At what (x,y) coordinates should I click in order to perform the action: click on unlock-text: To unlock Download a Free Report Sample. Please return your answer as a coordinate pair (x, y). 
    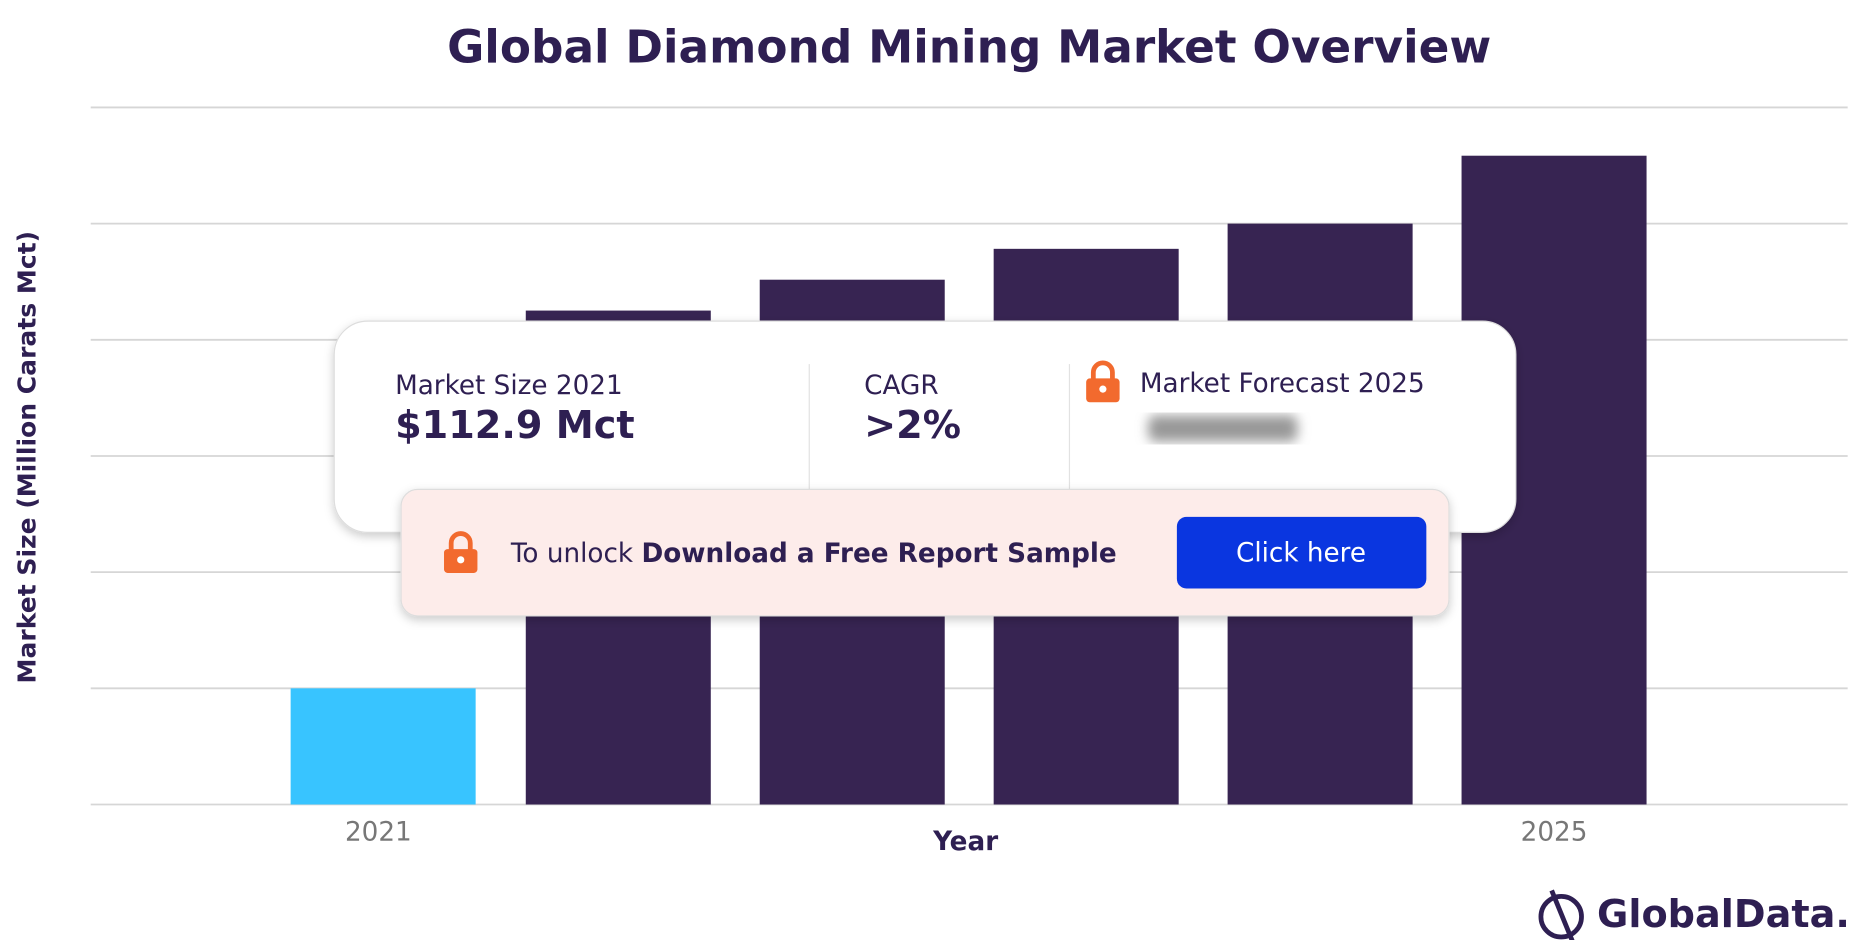
    Looking at the image, I should click on (813, 553).